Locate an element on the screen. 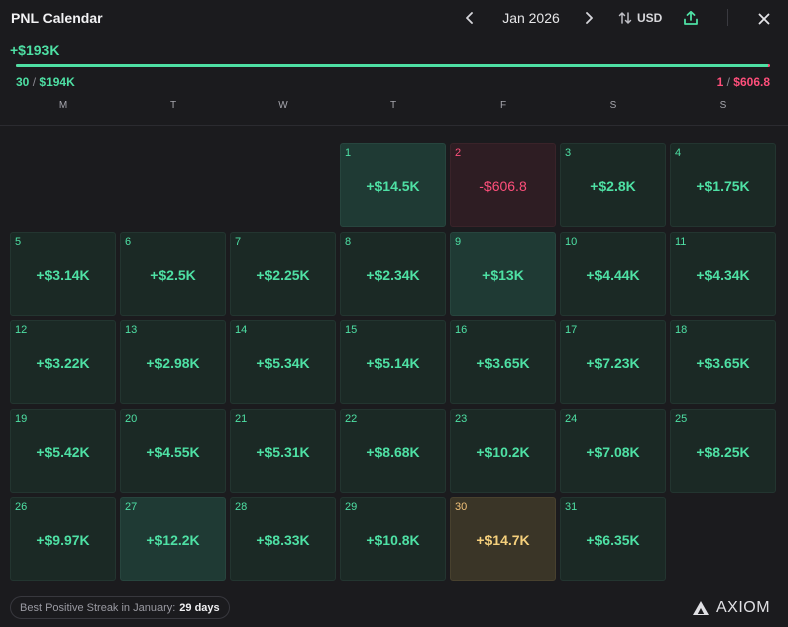 This screenshot has width=788, height=627. share-button is located at coordinates (691, 18).